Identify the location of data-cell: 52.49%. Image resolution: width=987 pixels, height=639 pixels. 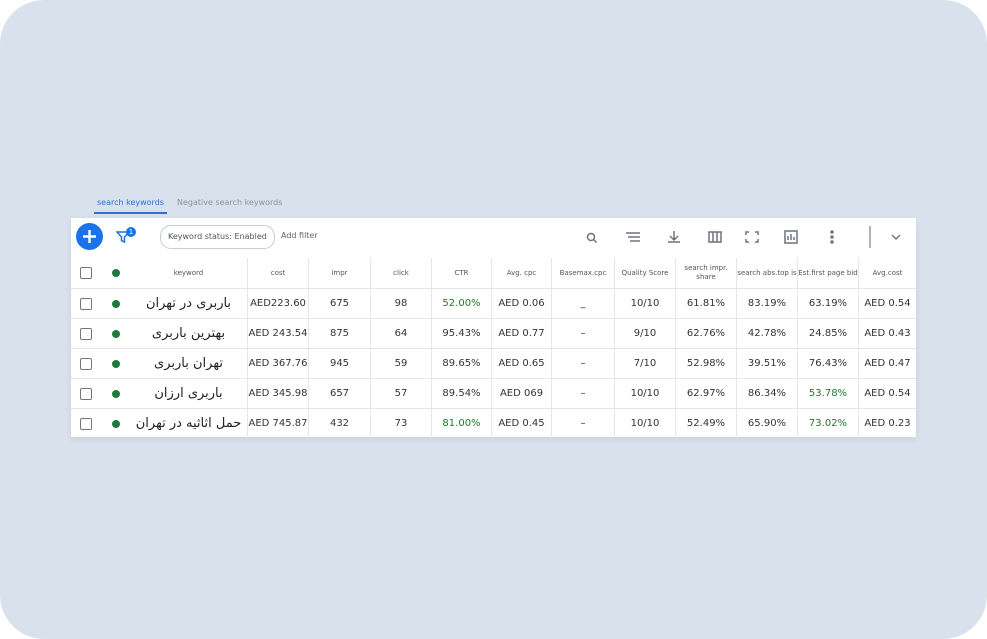
(705, 423).